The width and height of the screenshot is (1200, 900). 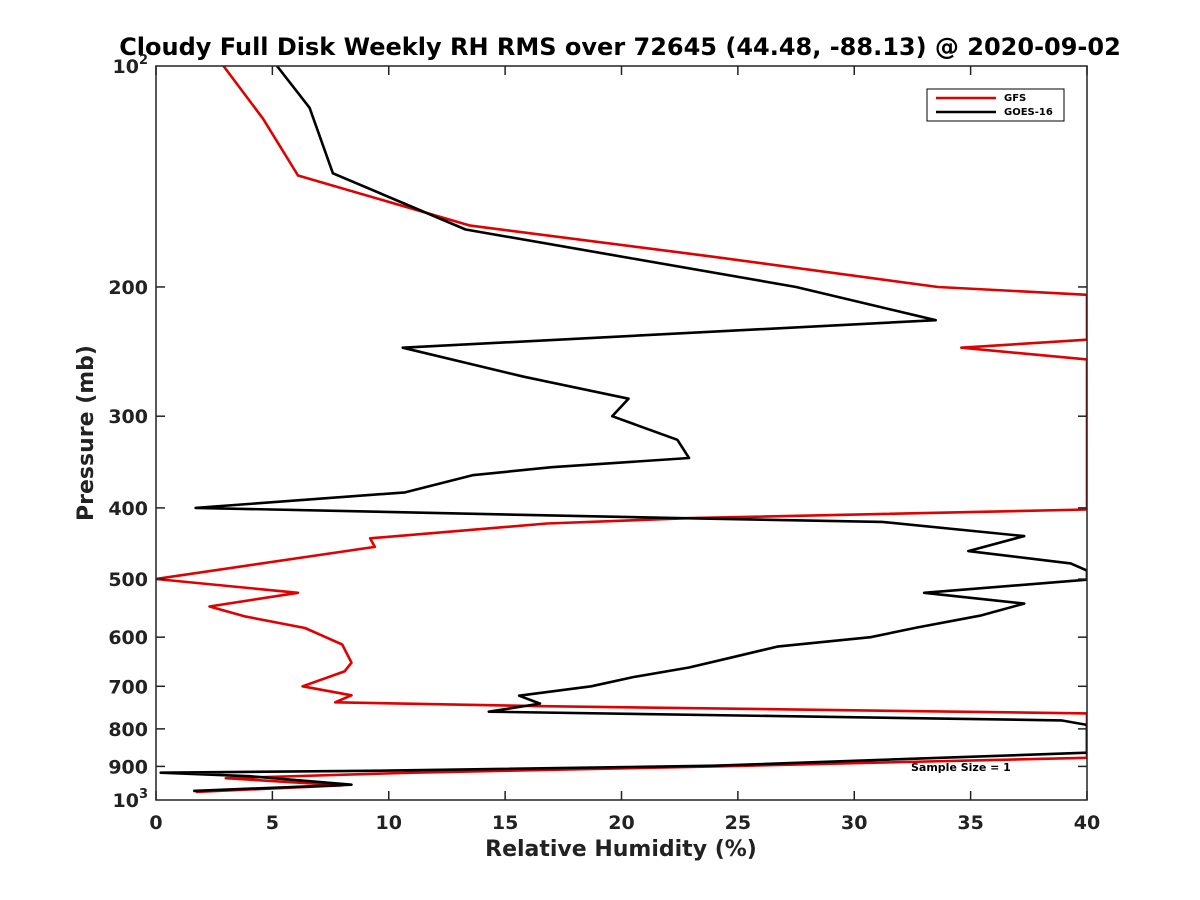 I want to click on x-tick-label: 25, so click(x=738, y=823).